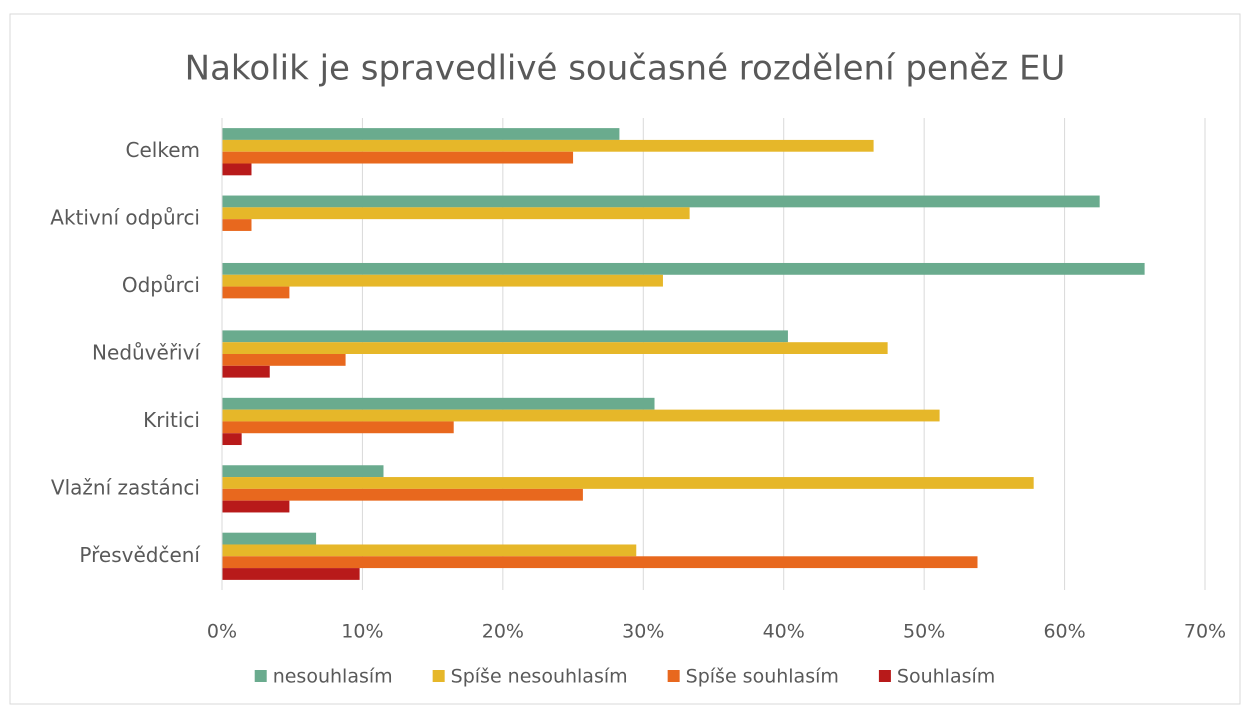 The width and height of the screenshot is (1245, 707). I want to click on x-tick-label: 60%, so click(1064, 632).